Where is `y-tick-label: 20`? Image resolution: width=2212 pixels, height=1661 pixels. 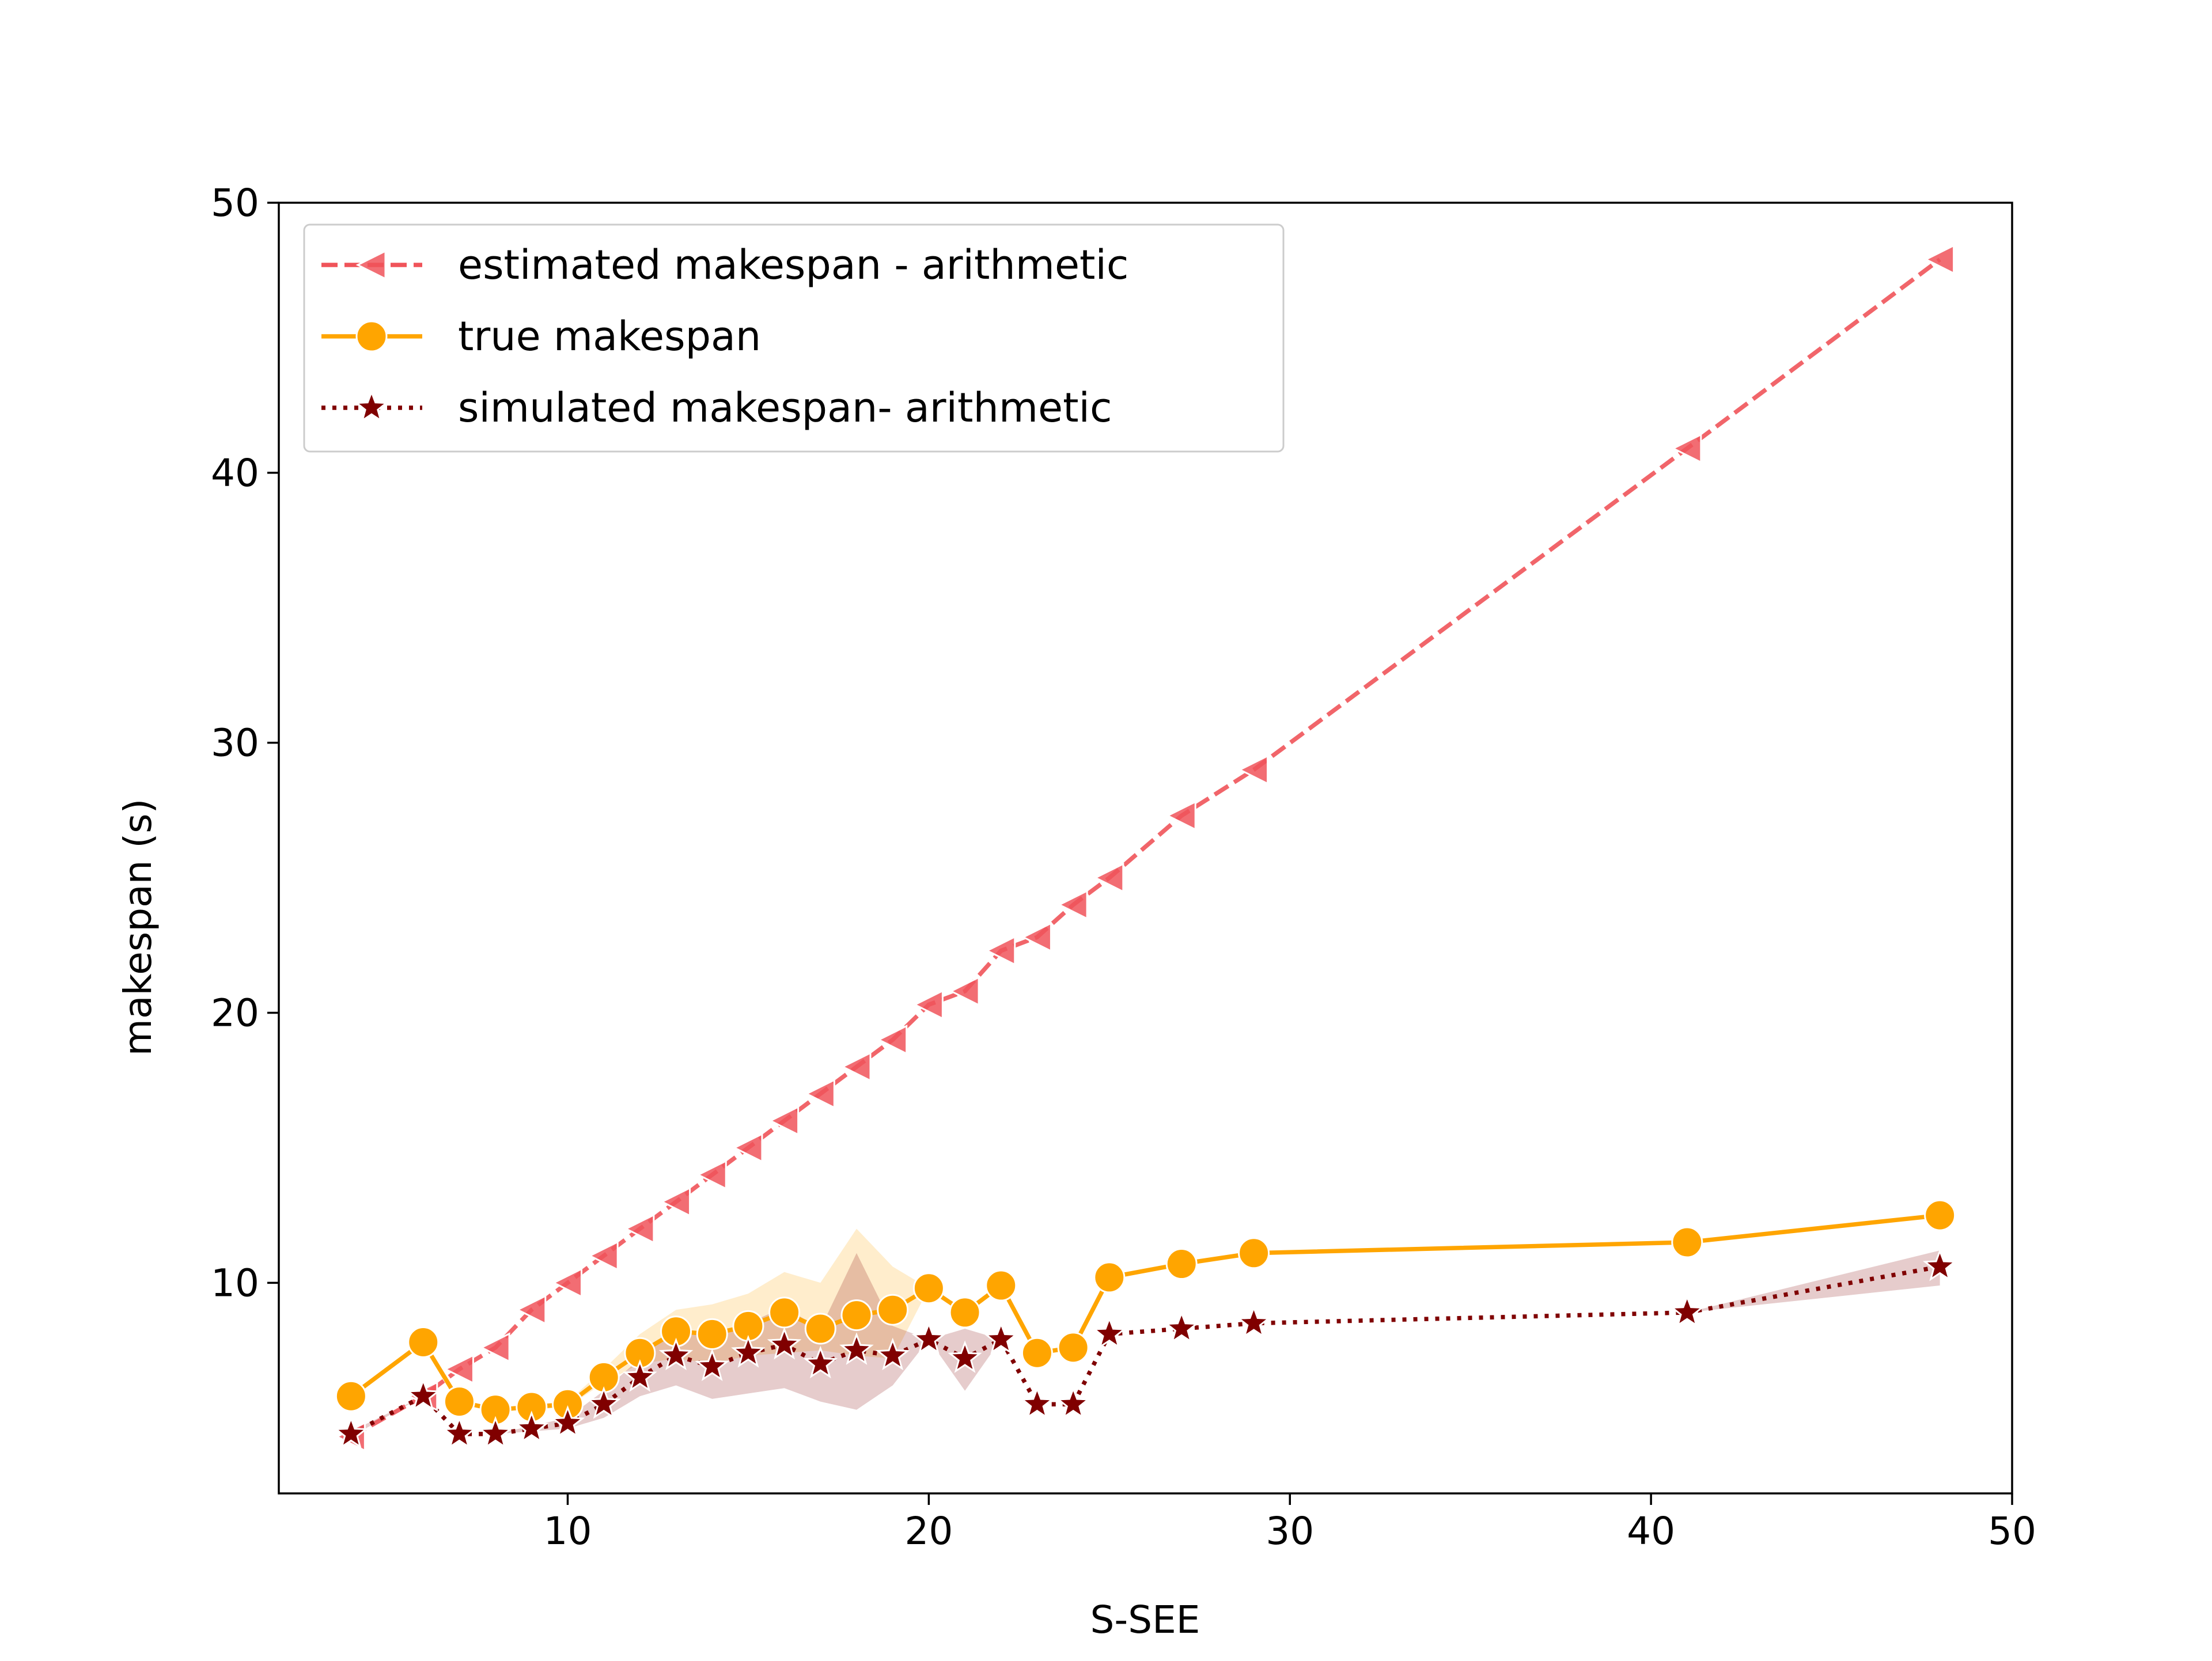 y-tick-label: 20 is located at coordinates (235, 1013).